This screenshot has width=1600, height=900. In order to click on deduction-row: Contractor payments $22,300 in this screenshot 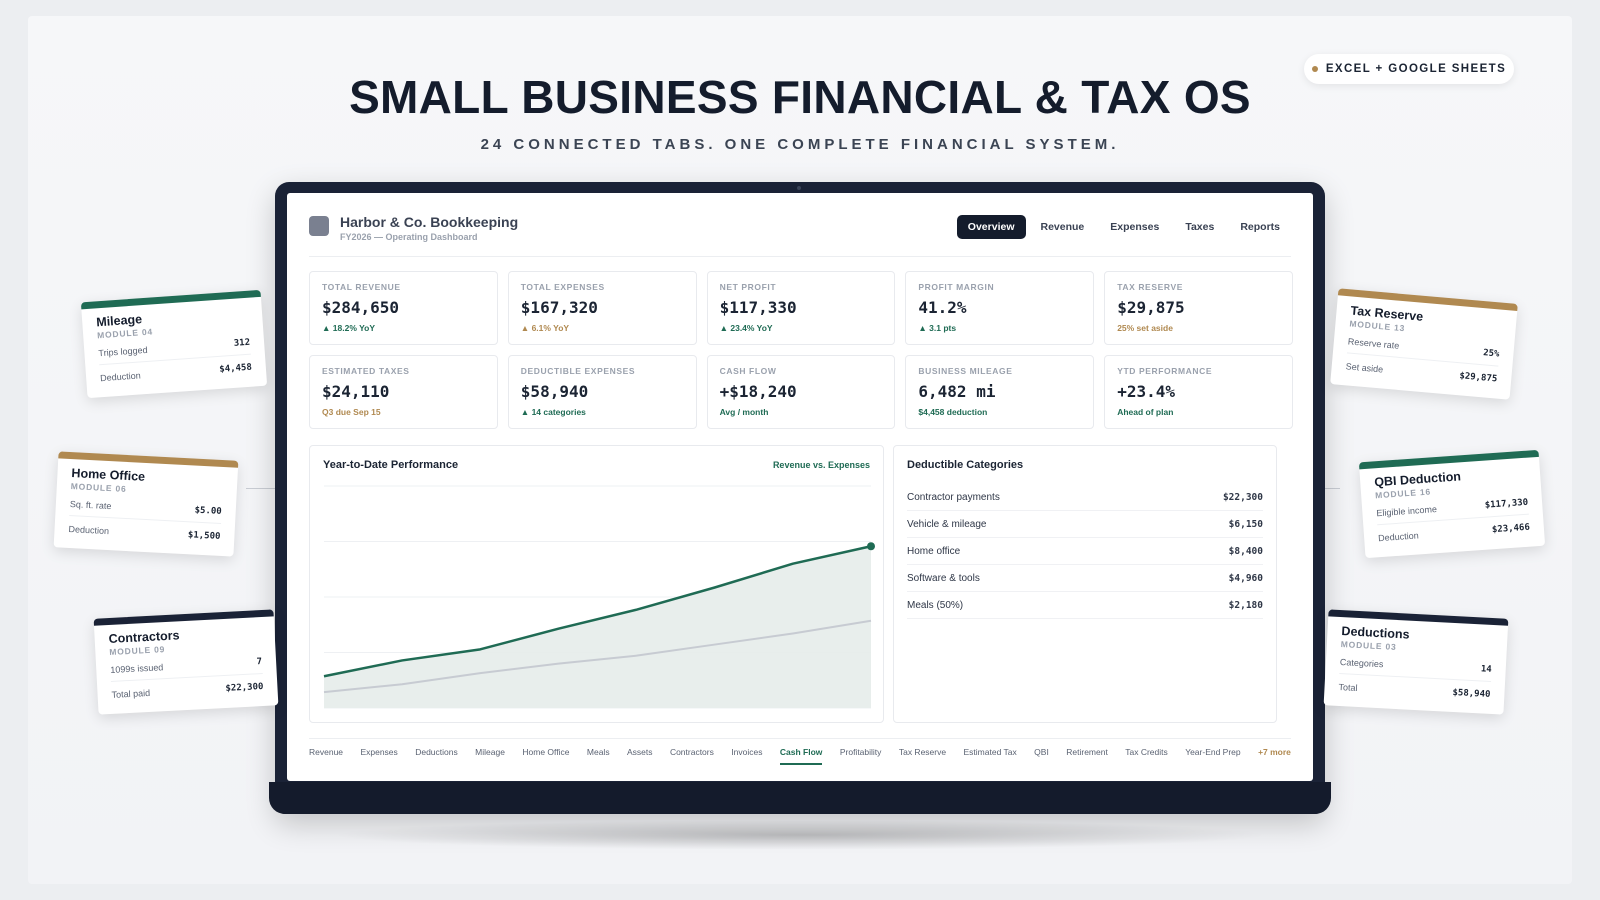, I will do `click(1085, 497)`.